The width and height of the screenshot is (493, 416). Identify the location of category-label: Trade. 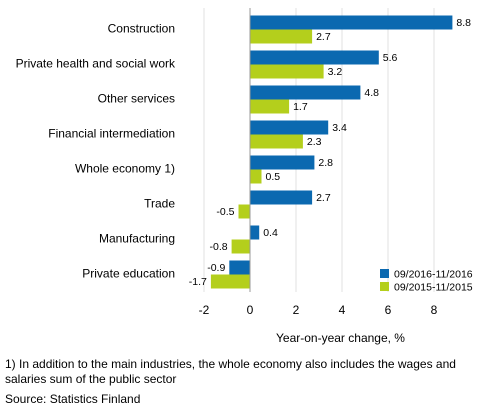
(159, 204).